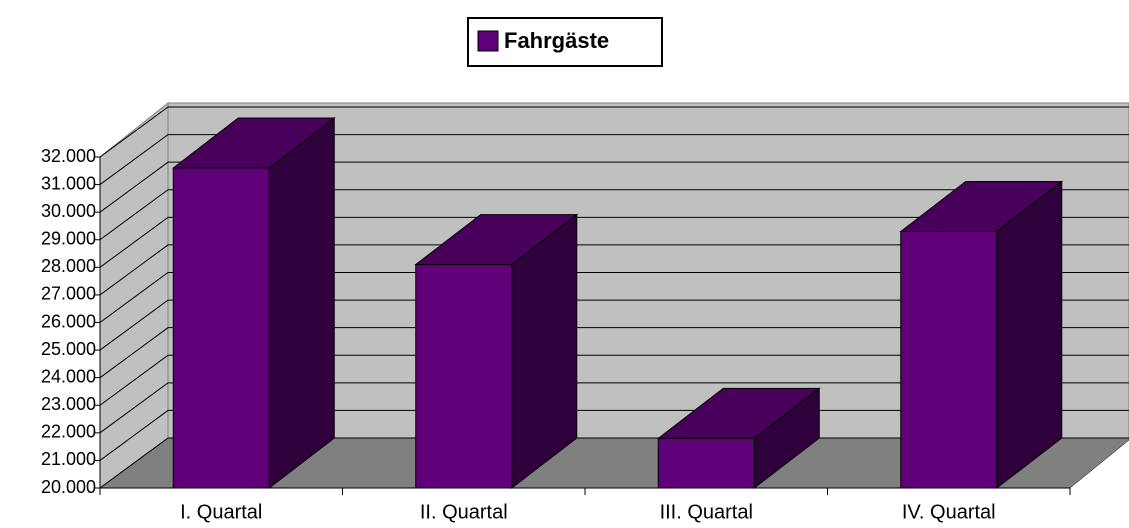 The height and width of the screenshot is (528, 1129). What do you see at coordinates (68, 404) in the screenshot?
I see `y-tick-label: 23.000` at bounding box center [68, 404].